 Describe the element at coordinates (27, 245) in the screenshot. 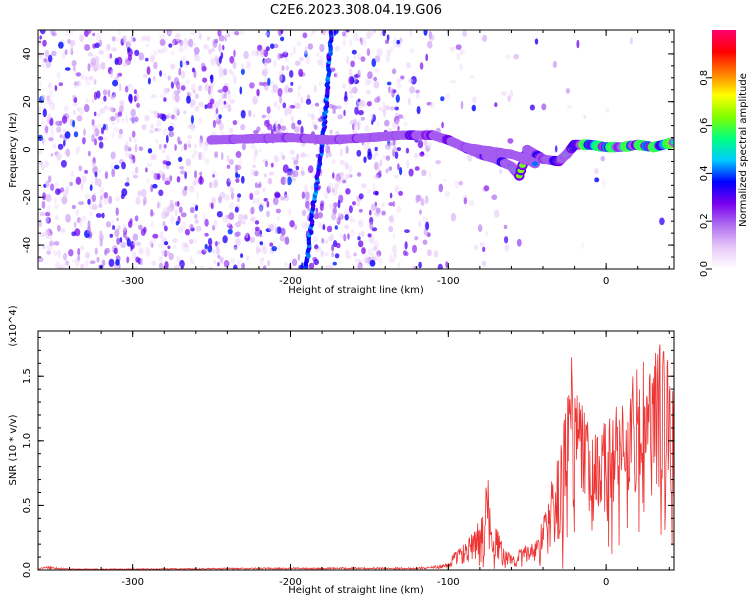

I see `y-tick-label: -40` at that location.